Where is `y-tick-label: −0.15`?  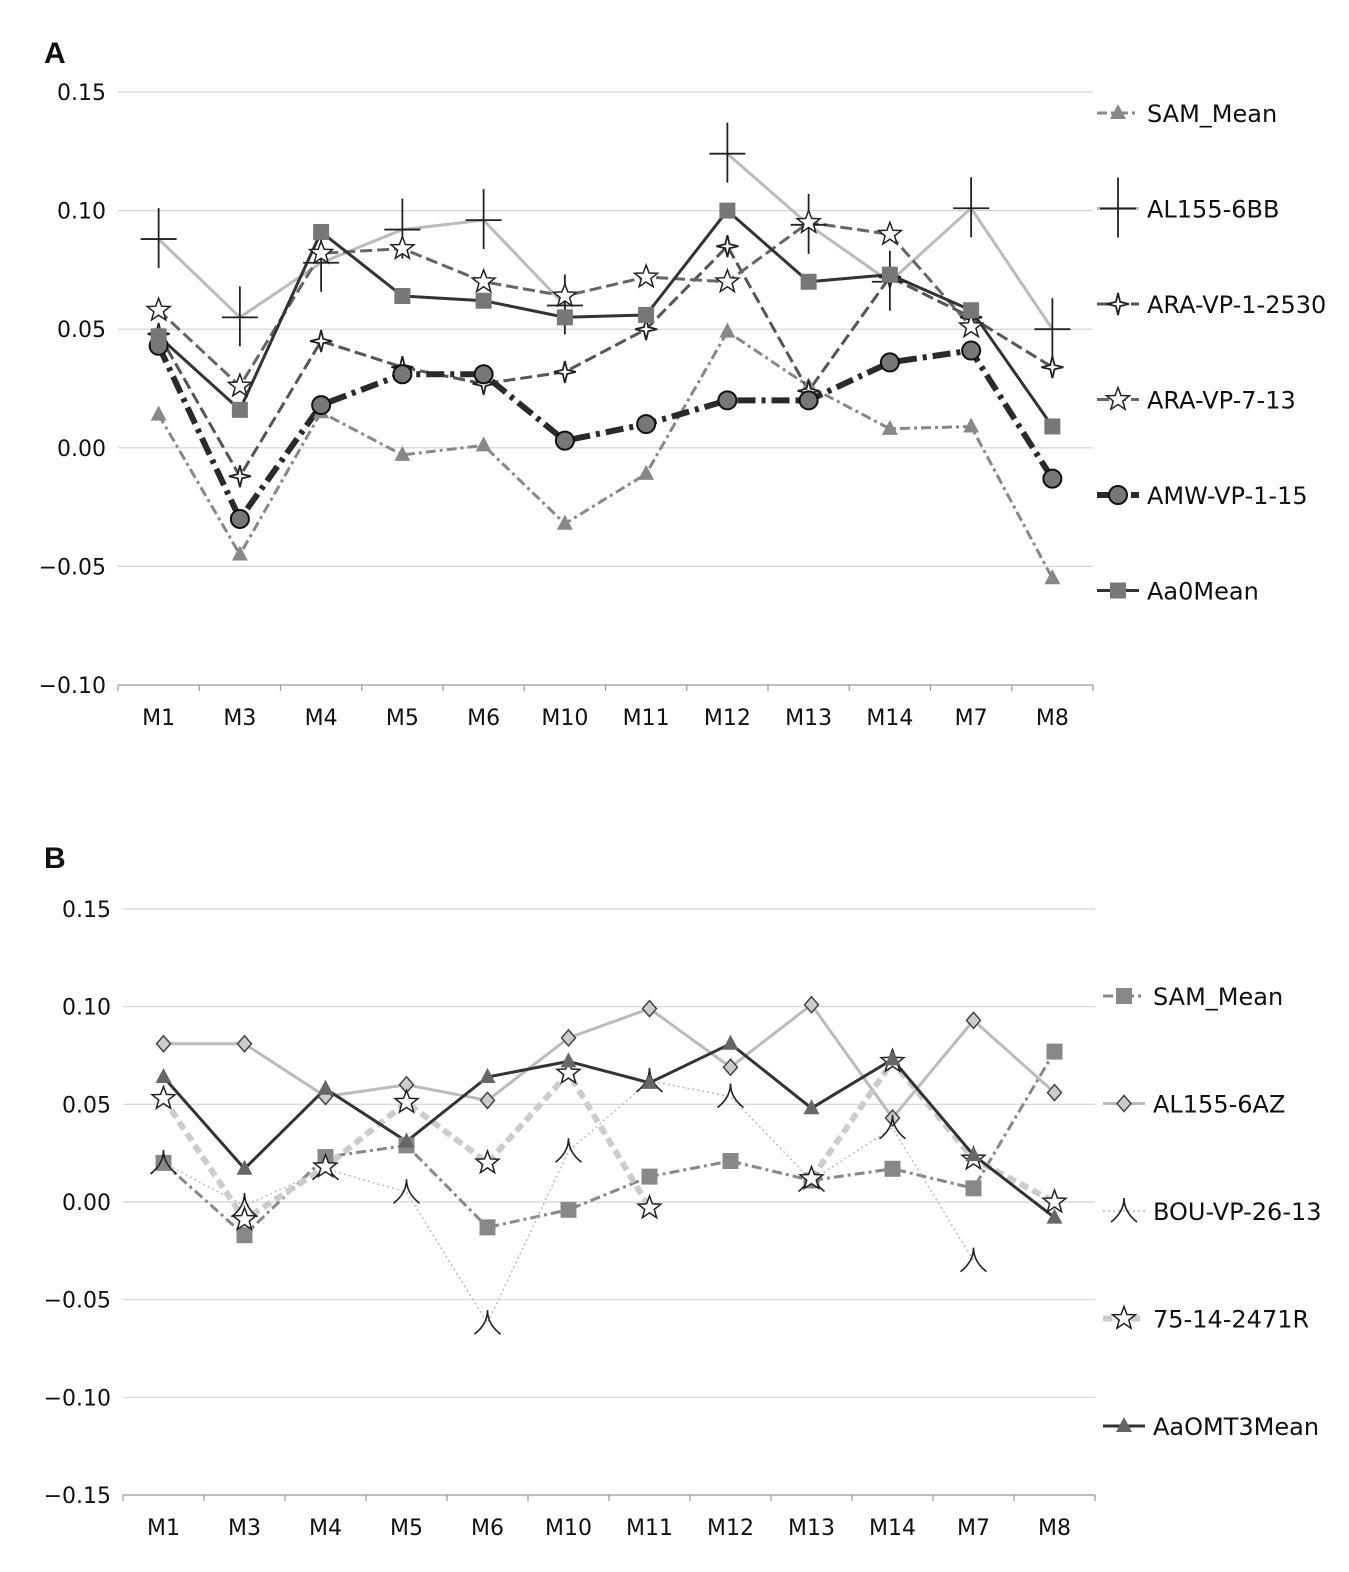 y-tick-label: −0.15 is located at coordinates (77, 1496).